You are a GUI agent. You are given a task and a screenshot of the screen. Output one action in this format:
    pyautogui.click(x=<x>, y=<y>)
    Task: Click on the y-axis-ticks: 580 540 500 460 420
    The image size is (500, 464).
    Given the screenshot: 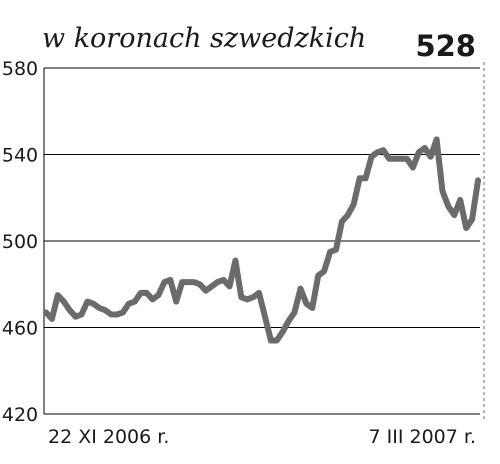 What is the action you would take?
    pyautogui.click(x=20, y=242)
    